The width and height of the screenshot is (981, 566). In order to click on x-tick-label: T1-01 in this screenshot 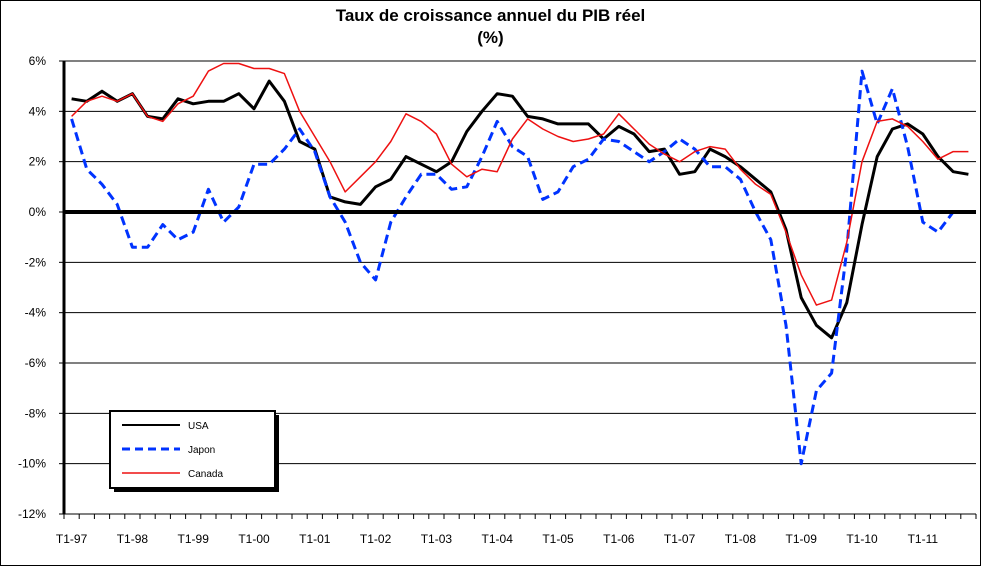, I will do `click(315, 539)`.